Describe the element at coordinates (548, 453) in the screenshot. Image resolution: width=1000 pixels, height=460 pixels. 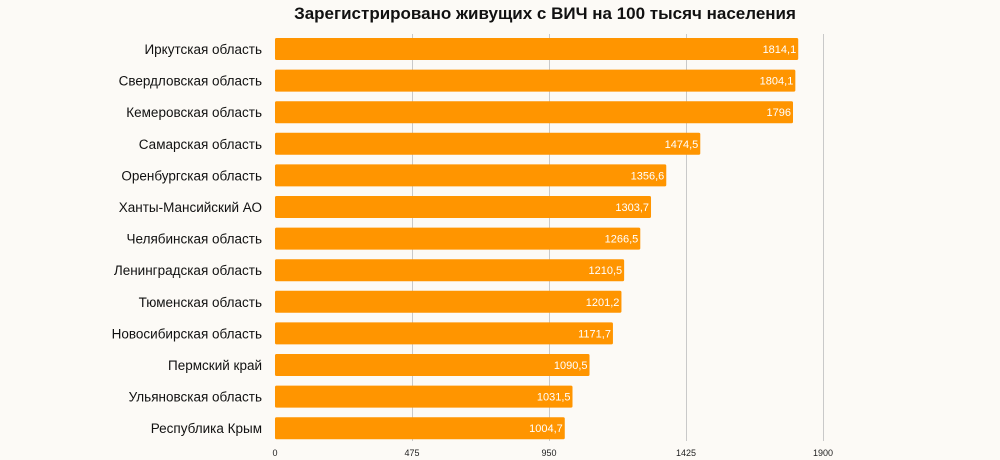
I see `x-tick-label: 950` at that location.